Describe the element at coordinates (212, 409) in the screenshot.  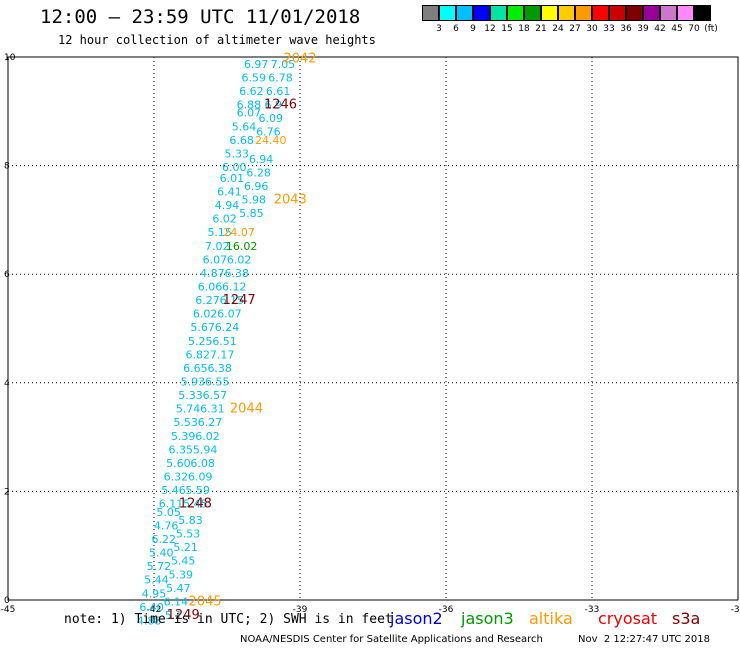
I see `wave-height-label: 6.31` at that location.